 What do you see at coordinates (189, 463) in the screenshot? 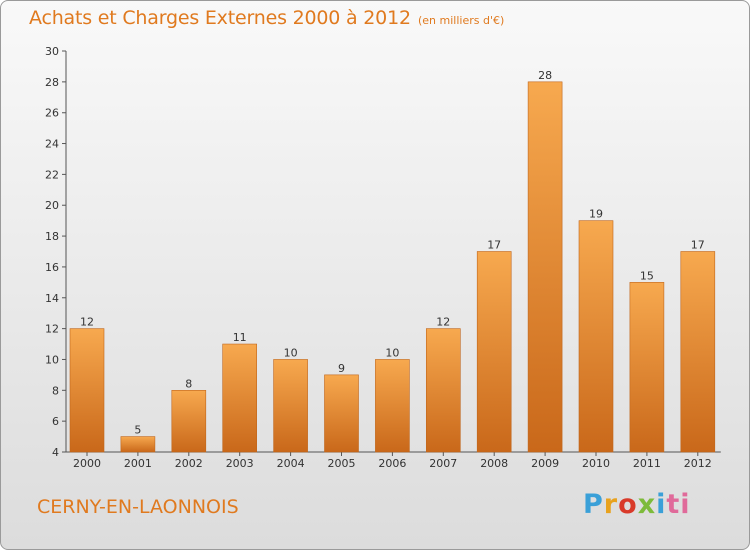
I see `x-tick-label-2002: 2002` at bounding box center [189, 463].